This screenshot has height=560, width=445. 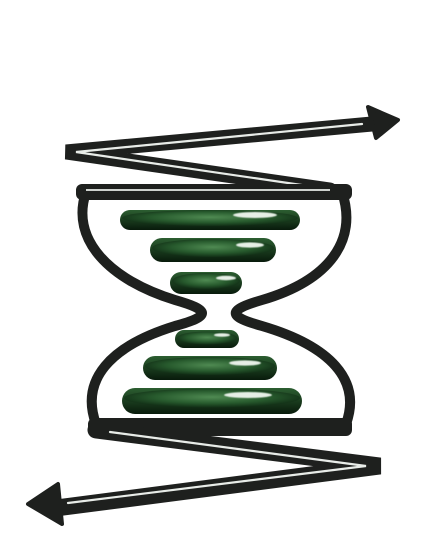 I want to click on bottom-zigzag-arrow-shaft, so click(x=214, y=469).